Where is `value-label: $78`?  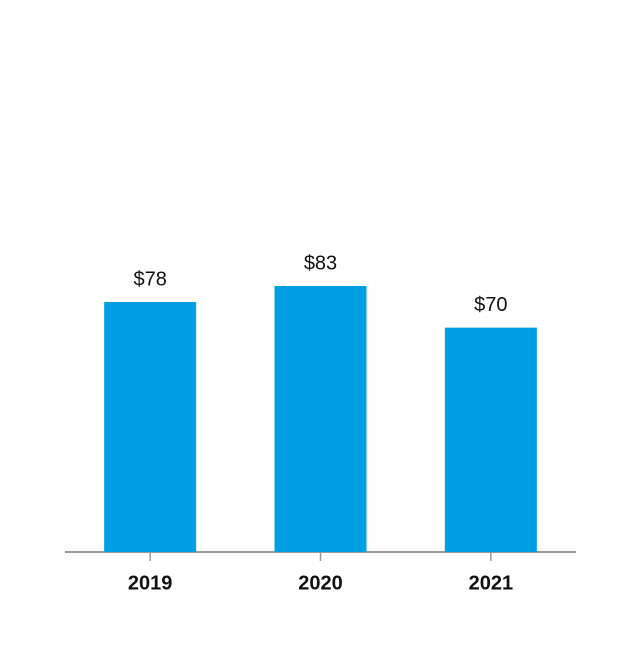
value-label: $78 is located at coordinates (149, 279).